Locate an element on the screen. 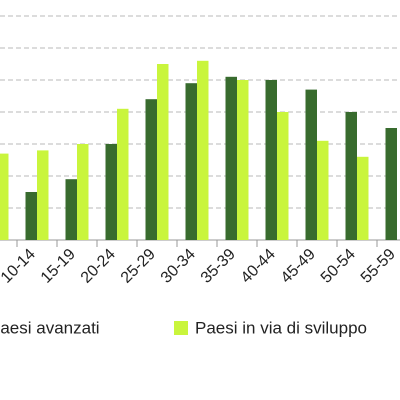  legend-label: Paesi in via di sviluppo is located at coordinates (281, 327).